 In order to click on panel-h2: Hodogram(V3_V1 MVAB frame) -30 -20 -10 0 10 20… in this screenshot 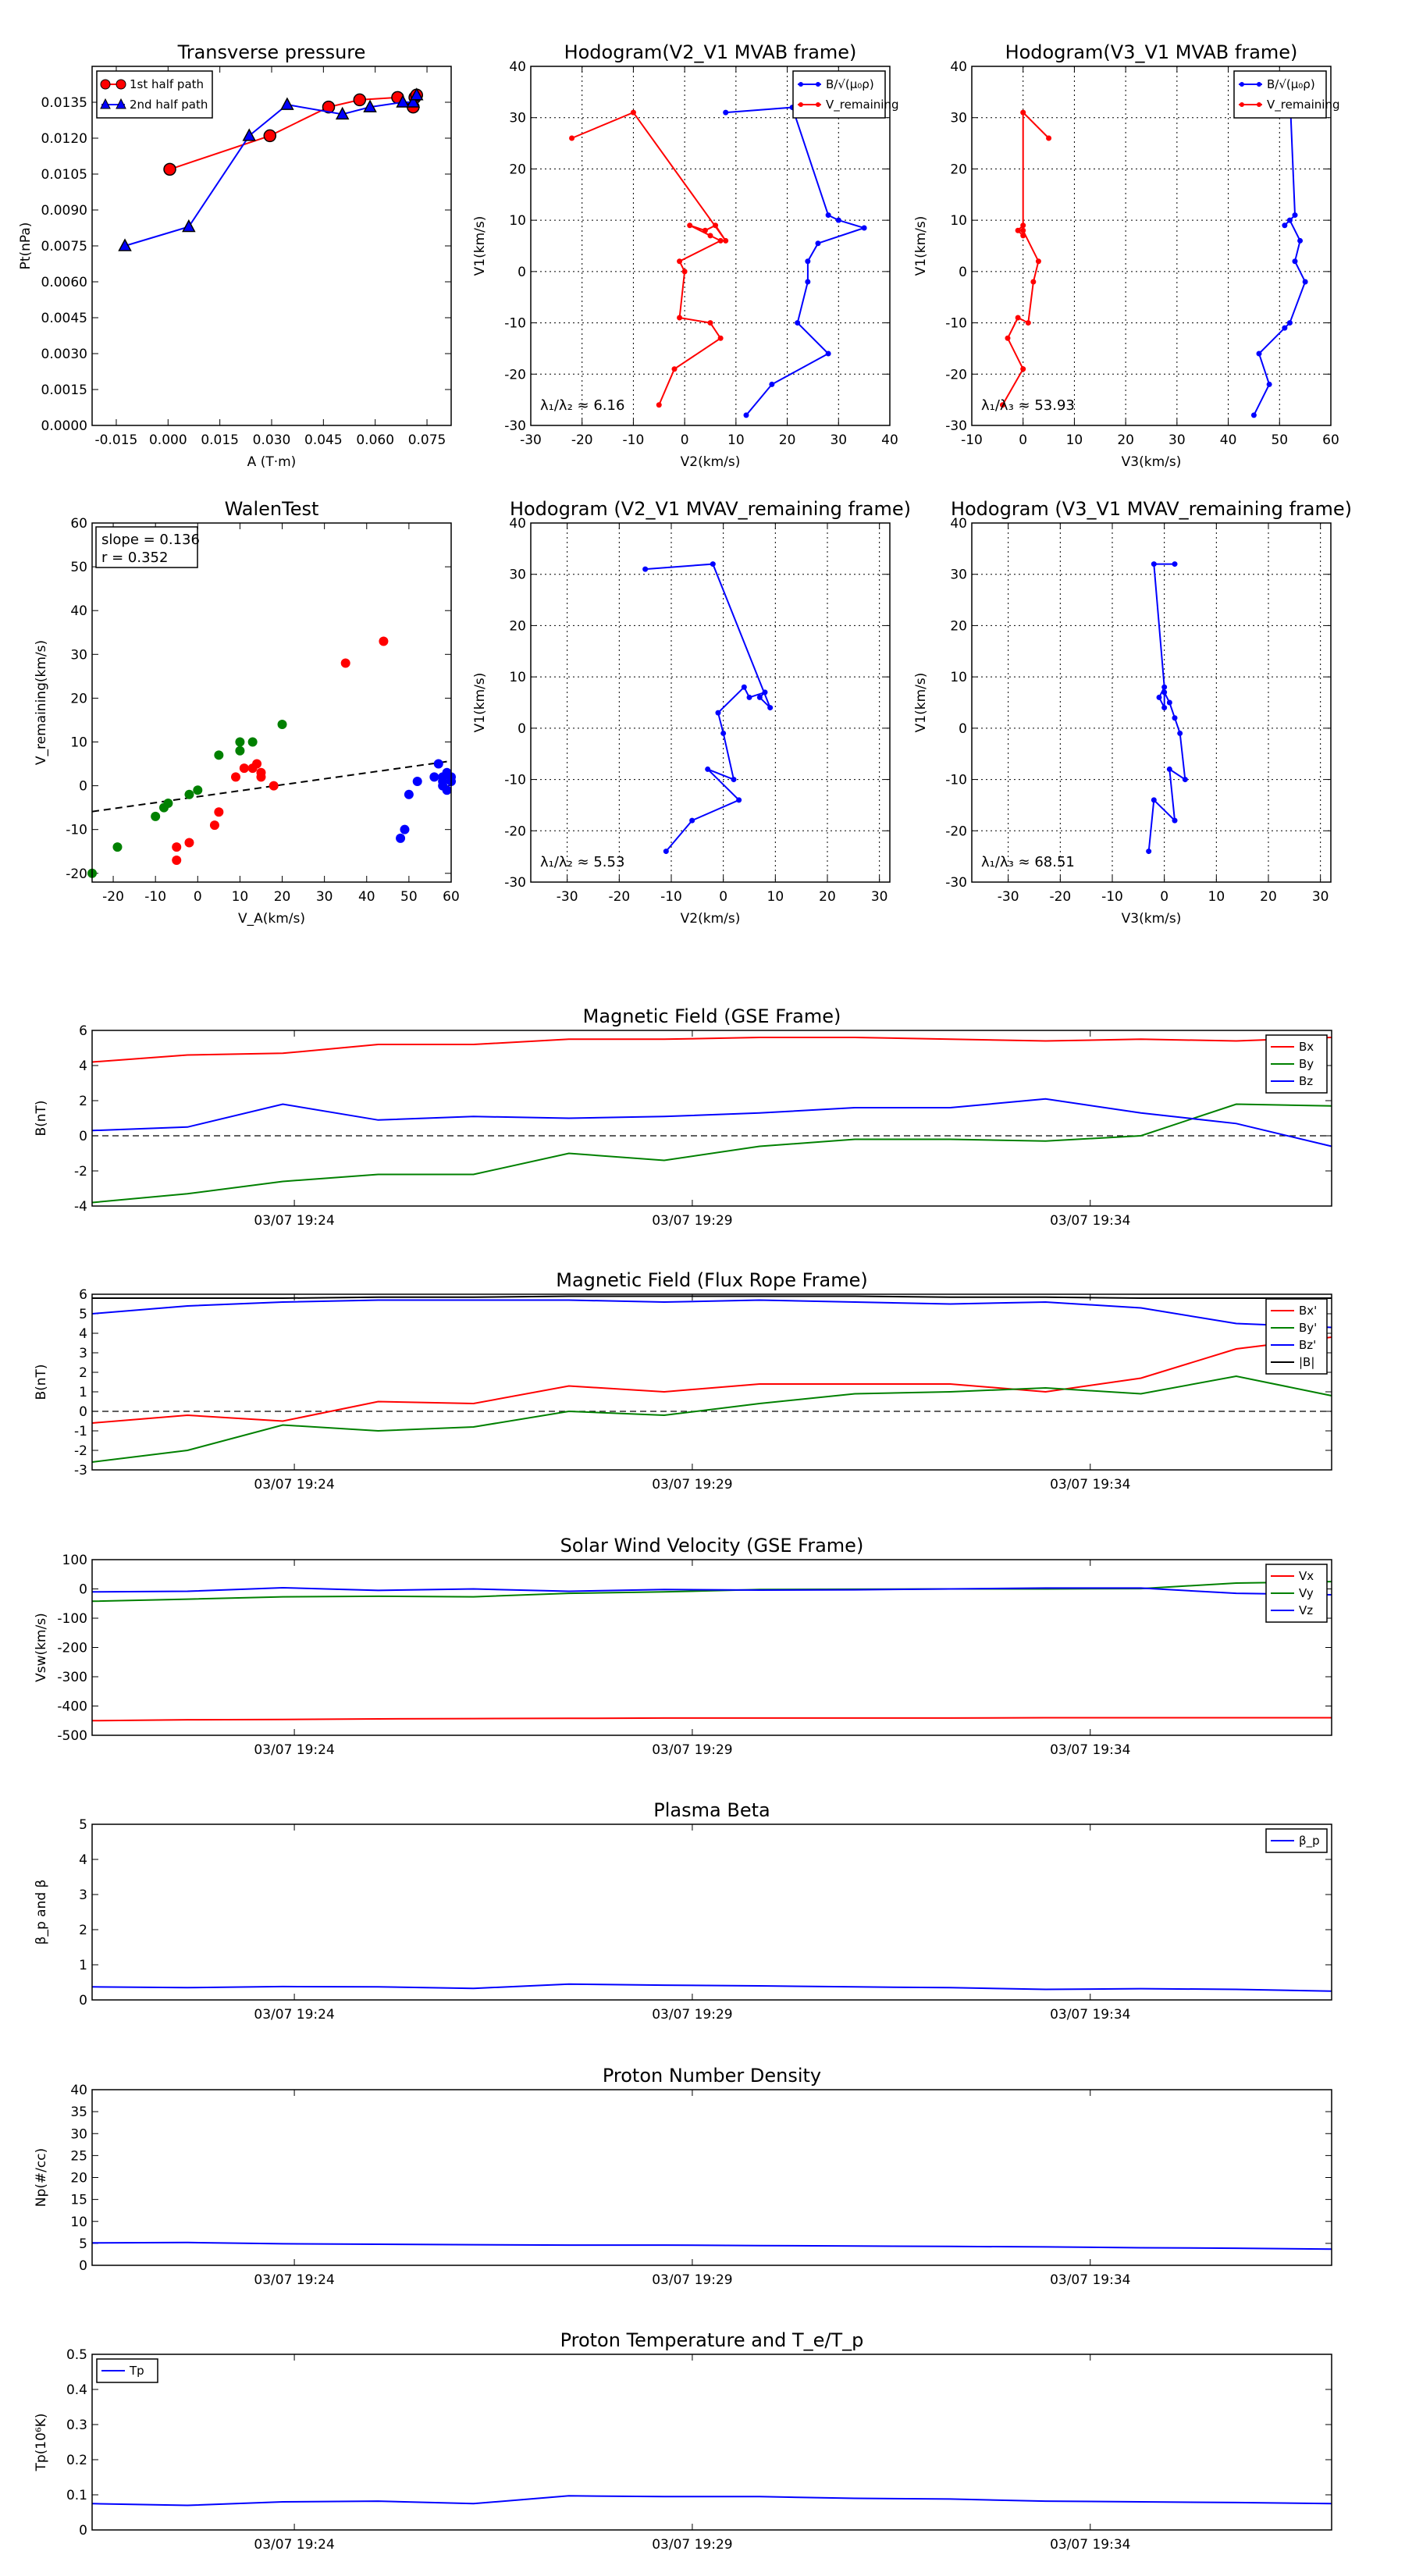, I will do `click(1127, 255)`.